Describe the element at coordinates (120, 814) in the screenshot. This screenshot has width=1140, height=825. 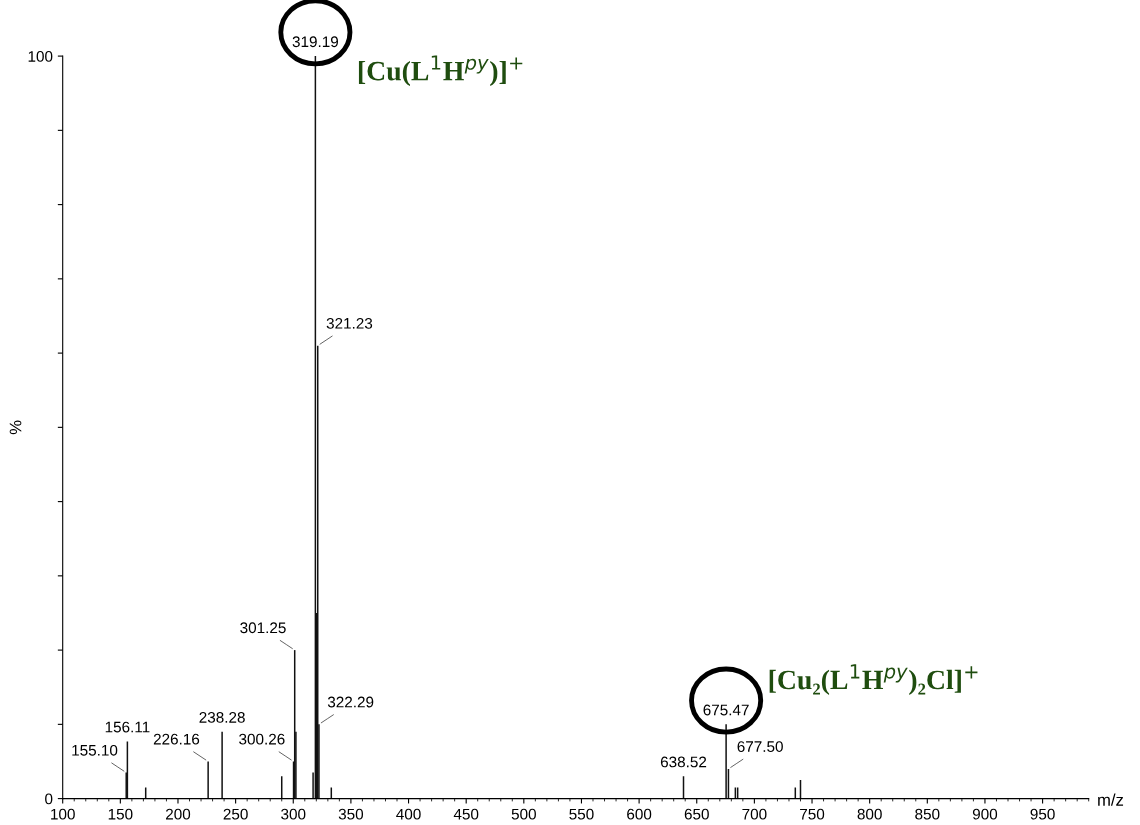
I see `x-tick-label: 150` at that location.